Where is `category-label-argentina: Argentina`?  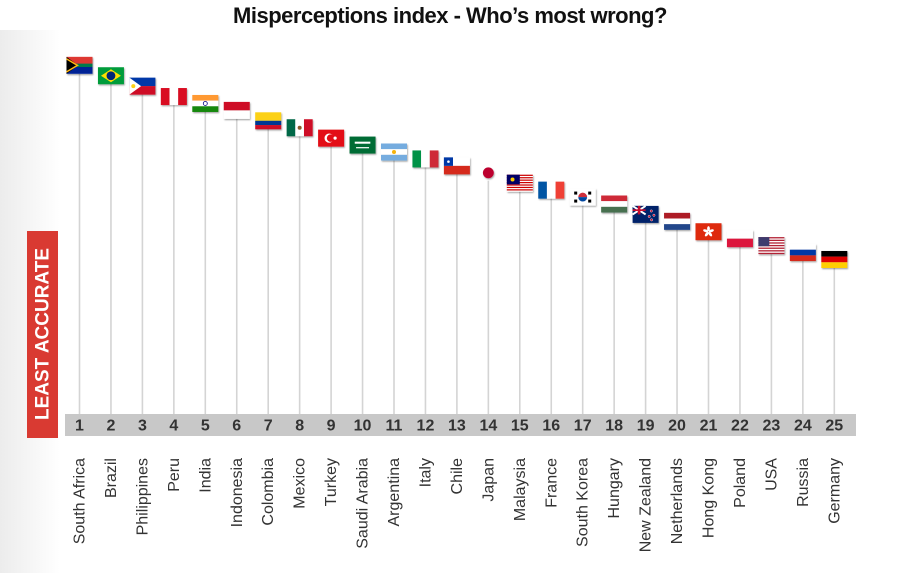
category-label-argentina: Argentina is located at coordinates (394, 492).